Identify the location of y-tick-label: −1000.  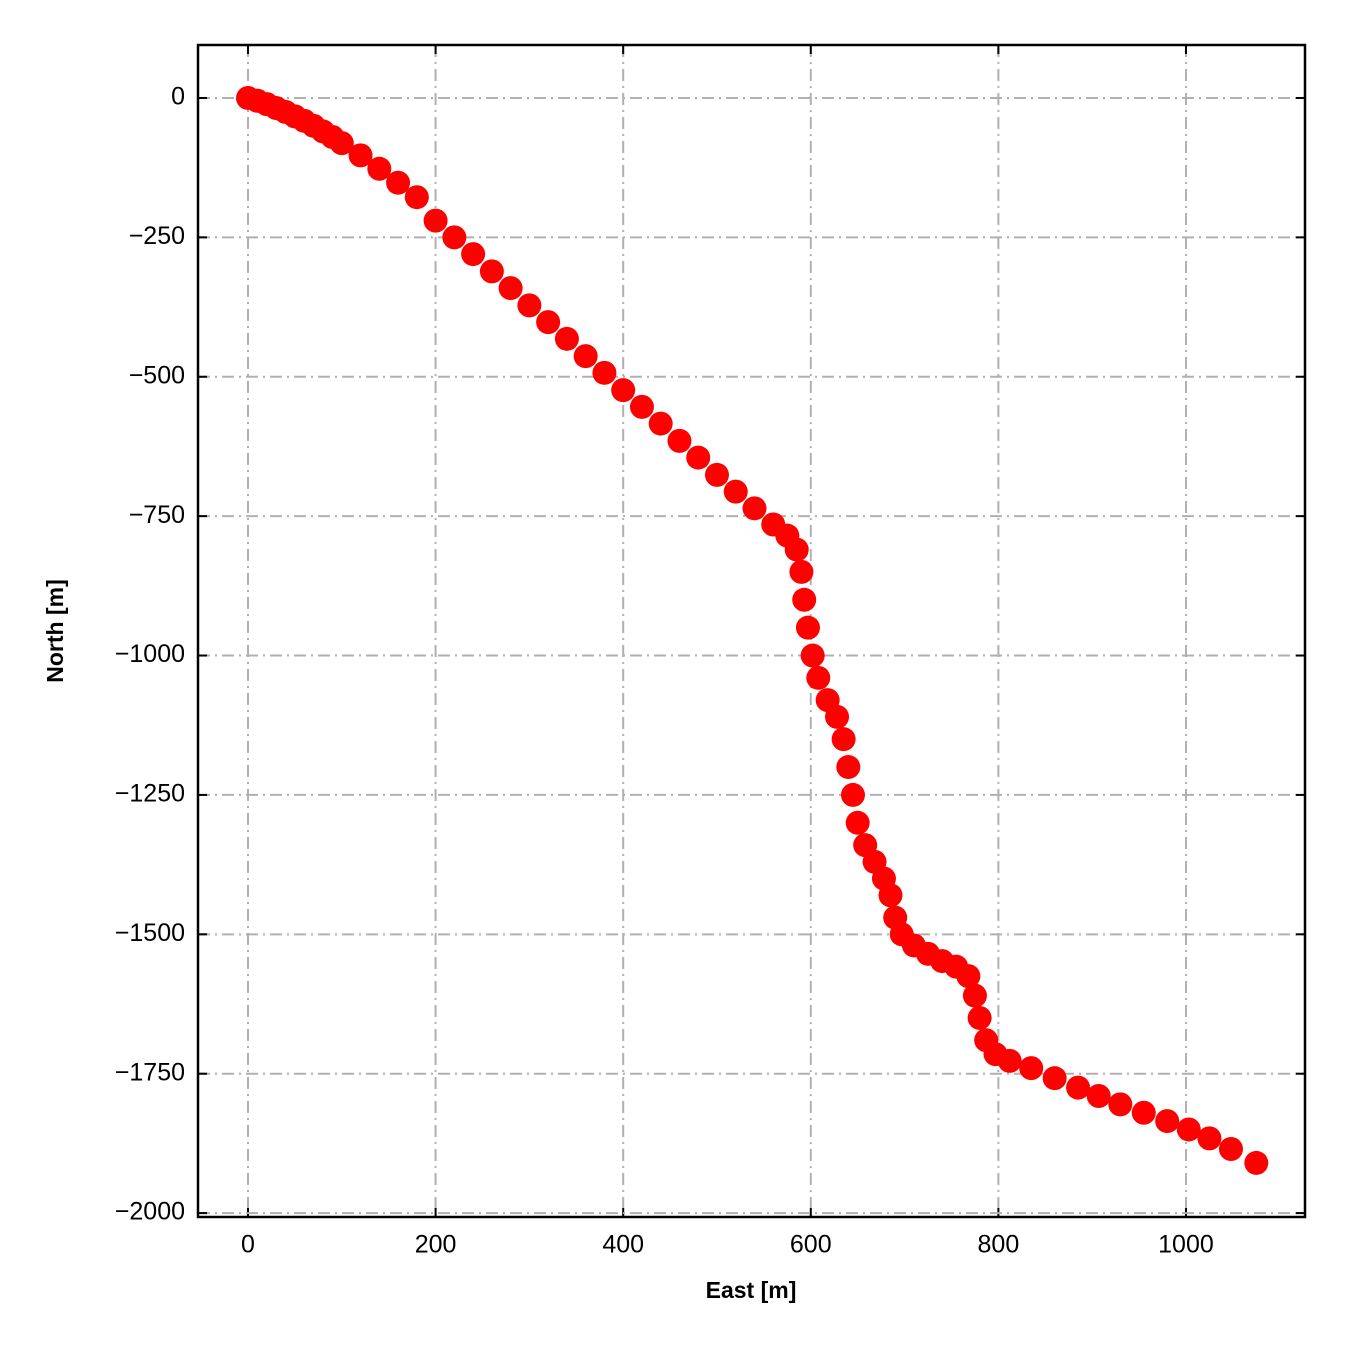
(150, 654).